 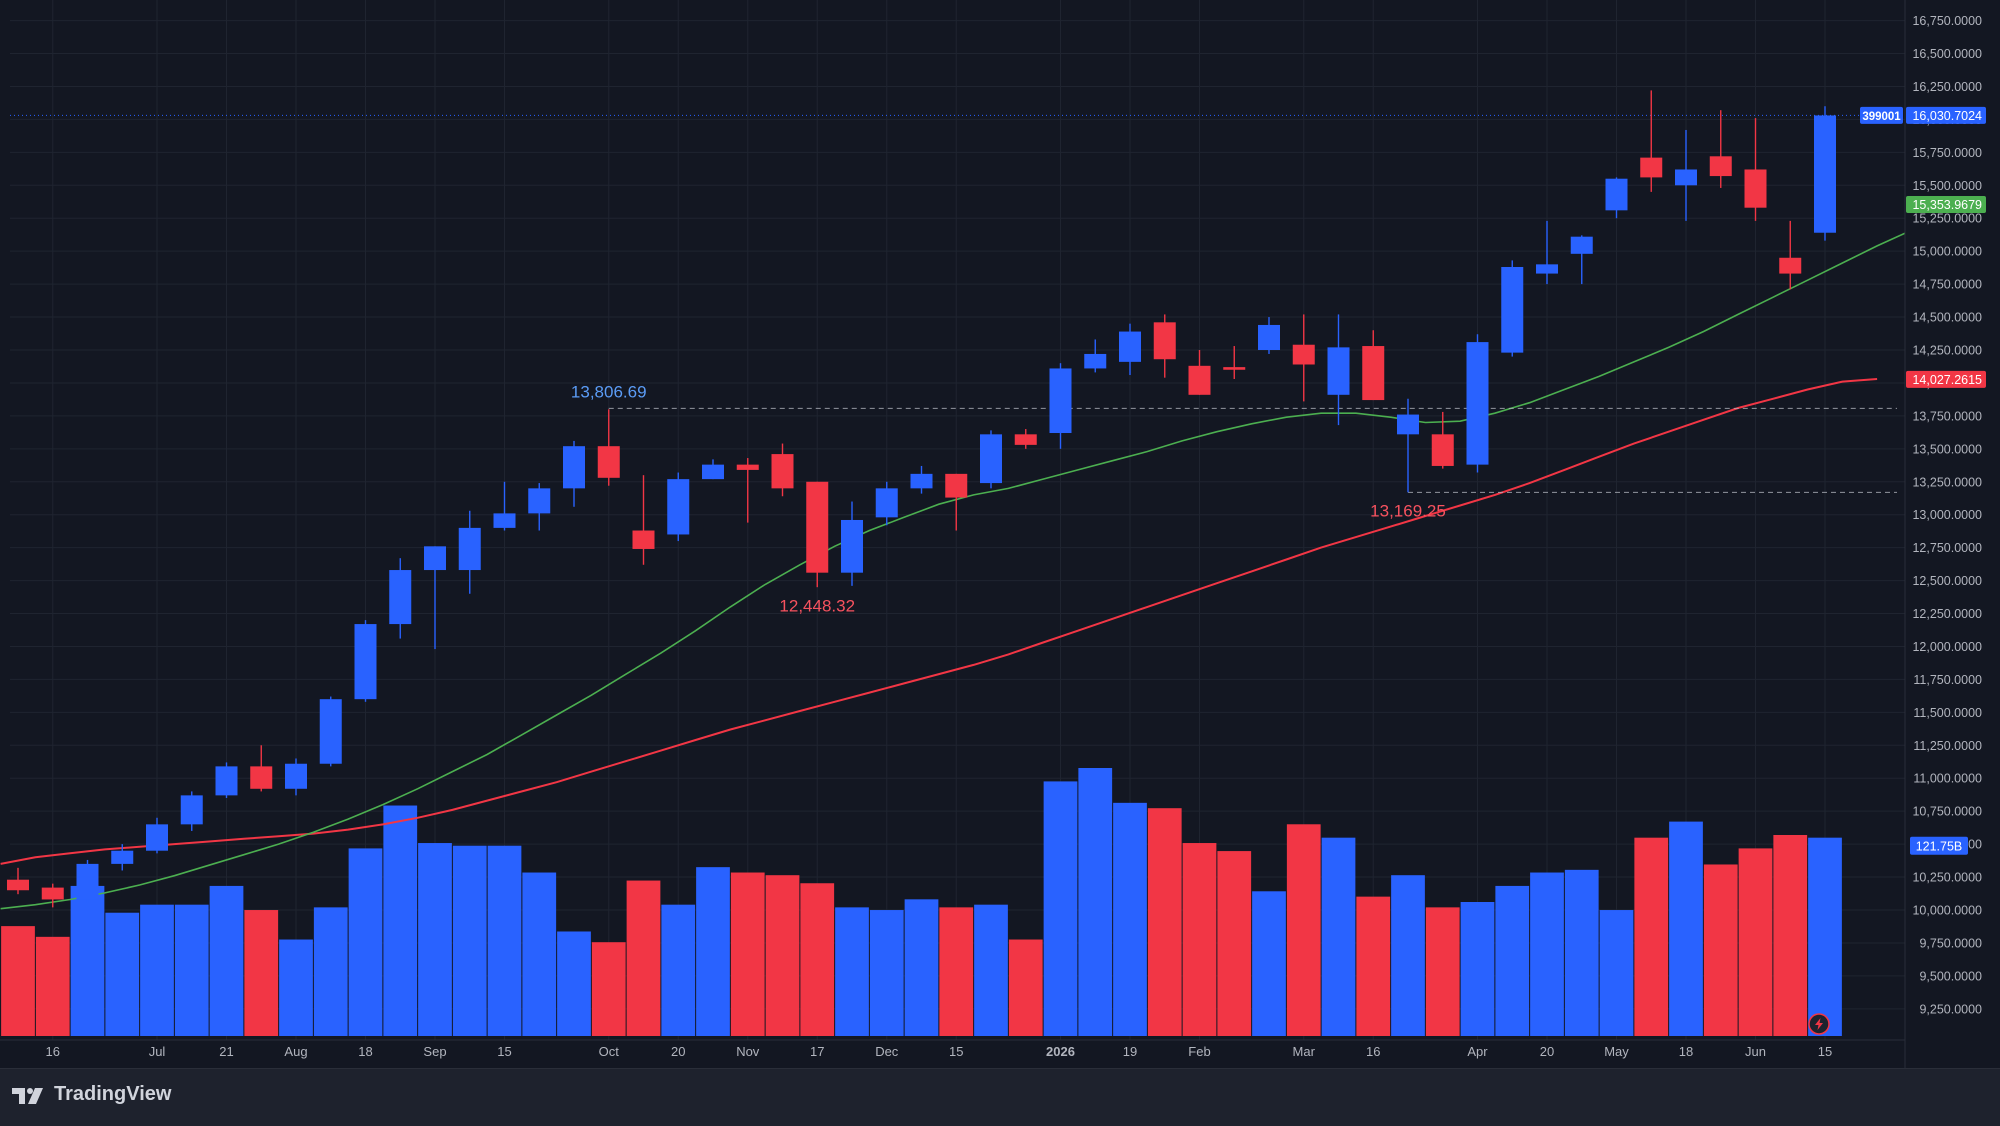 What do you see at coordinates (1946, 379) in the screenshot?
I see `price-tag: 14,027.2615` at bounding box center [1946, 379].